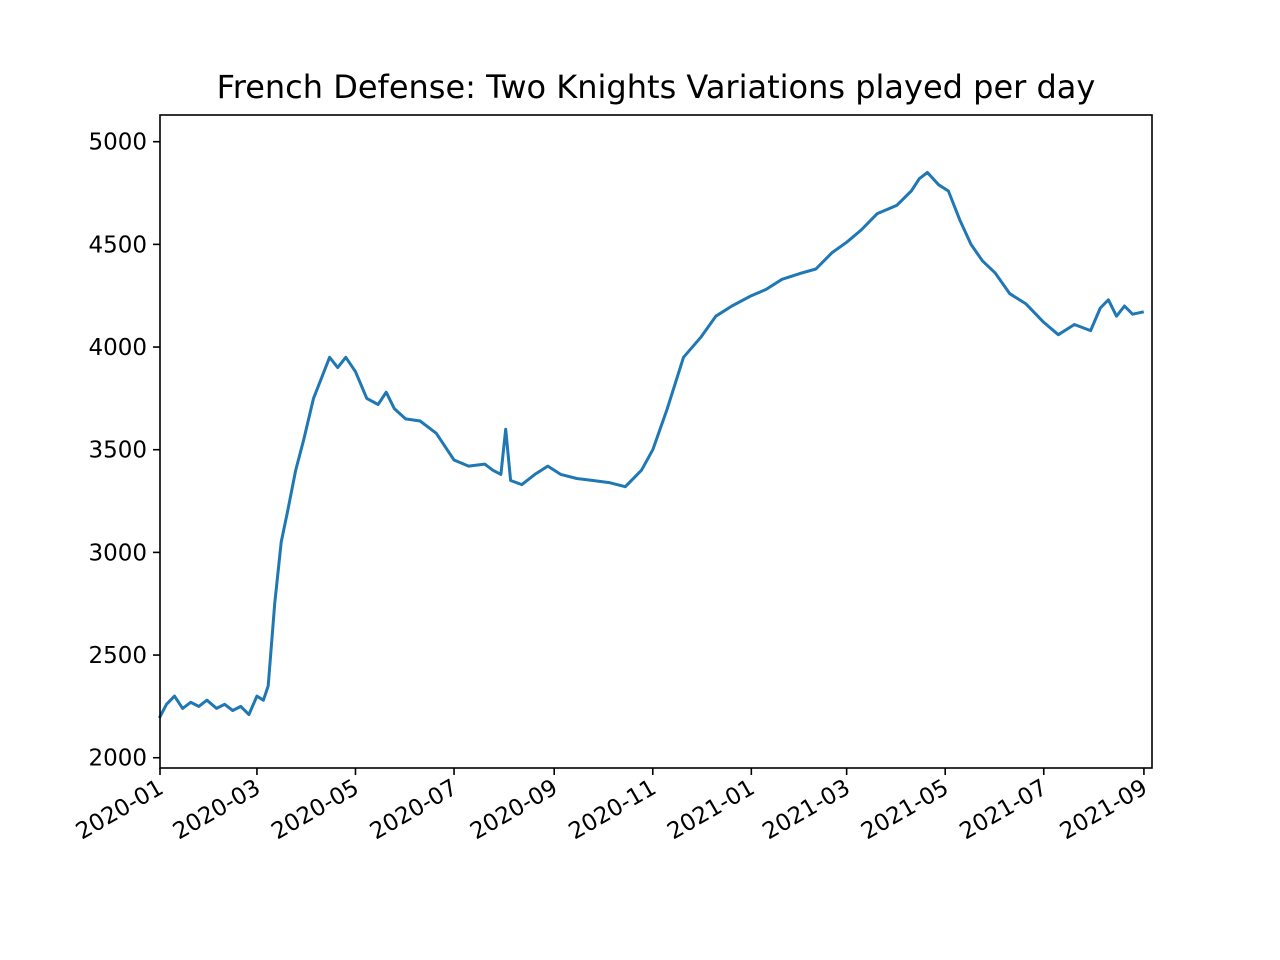 This screenshot has width=1280, height=960. I want to click on y-axis: 2000 2500 3000 3500 4000 4500 5000, so click(124, 451).